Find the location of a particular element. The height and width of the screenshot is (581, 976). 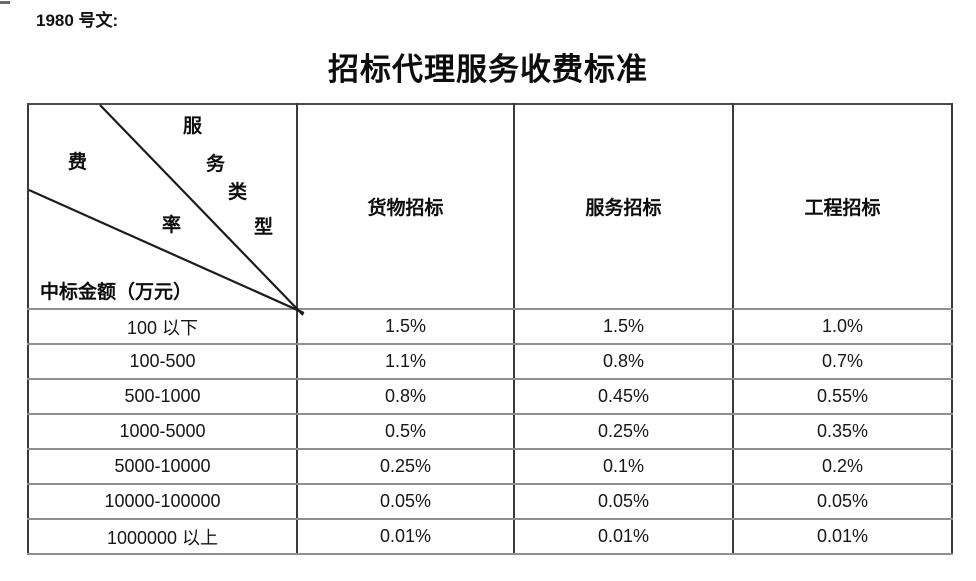

fee-rate-cell: 0.7% is located at coordinates (842, 361).